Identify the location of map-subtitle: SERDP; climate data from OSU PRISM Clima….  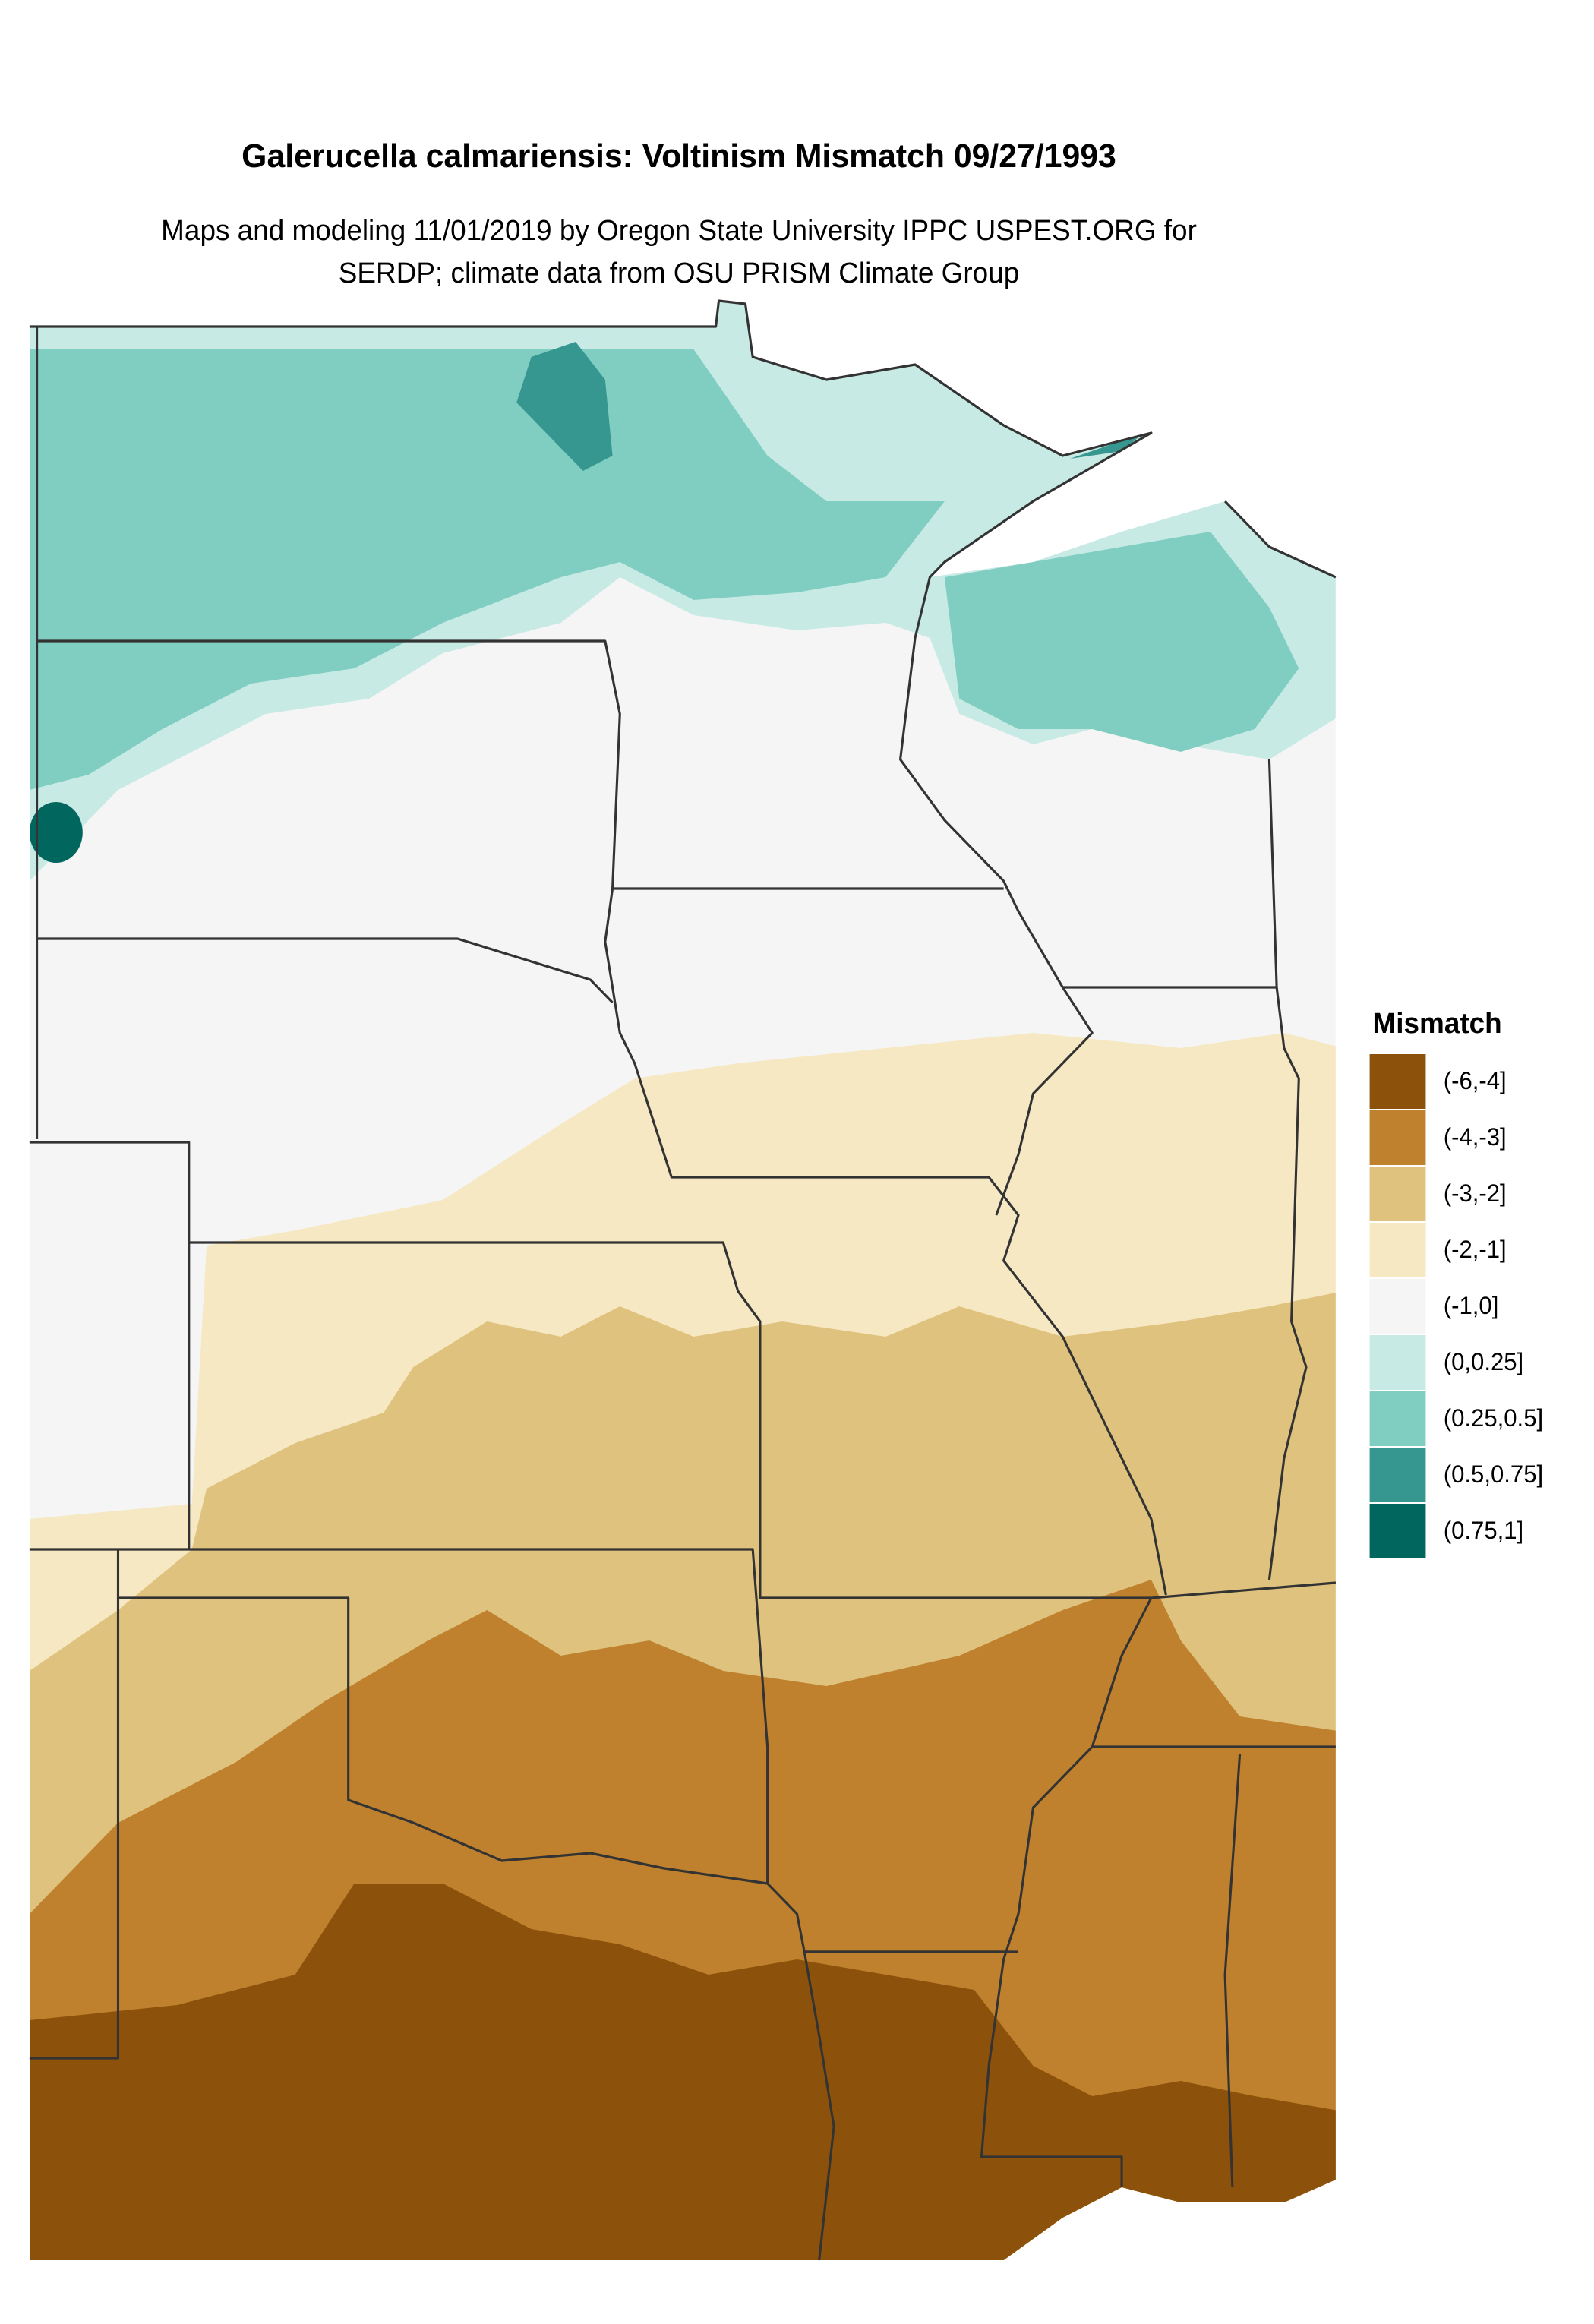
(679, 273).